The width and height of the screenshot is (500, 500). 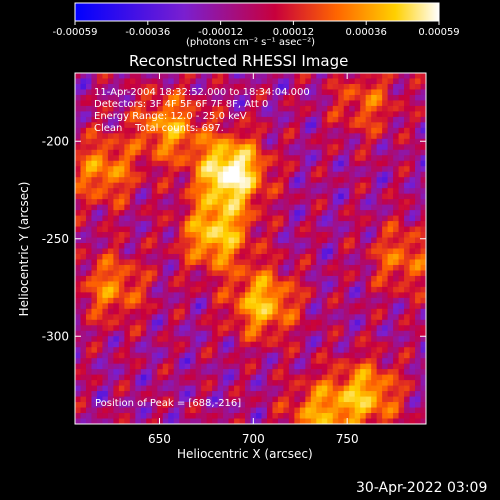 What do you see at coordinates (24, 249) in the screenshot?
I see `y-axis-label: Heliocentric Y (arcsec)` at bounding box center [24, 249].